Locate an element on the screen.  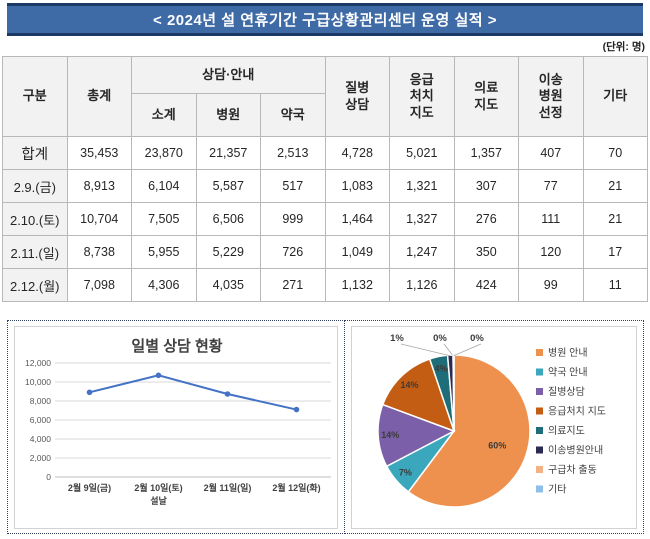
y-tick-label: 6,000 is located at coordinates (41, 420).